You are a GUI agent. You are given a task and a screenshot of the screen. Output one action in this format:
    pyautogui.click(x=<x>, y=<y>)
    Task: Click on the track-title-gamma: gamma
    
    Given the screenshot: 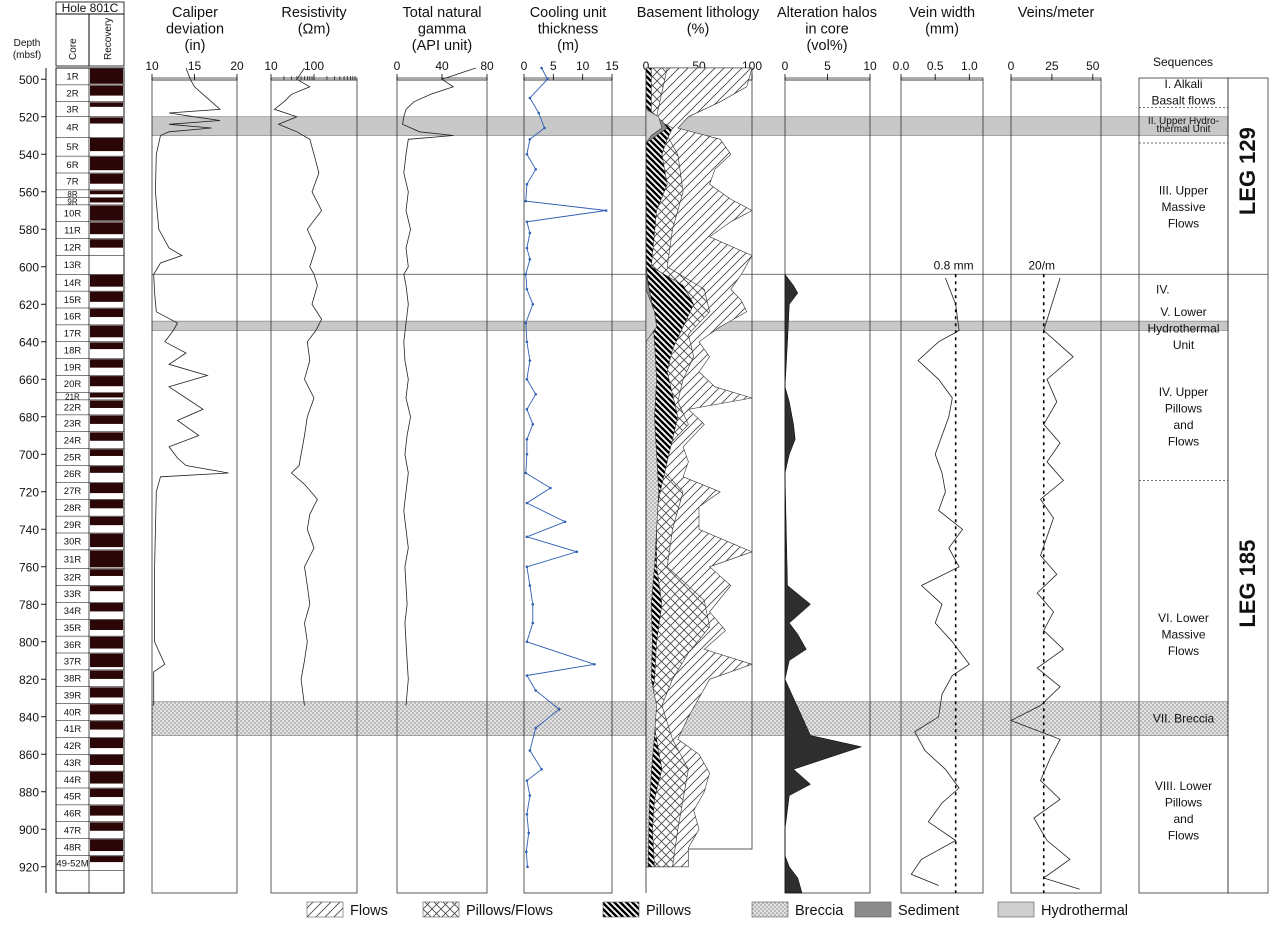 What is the action you would take?
    pyautogui.click(x=442, y=30)
    